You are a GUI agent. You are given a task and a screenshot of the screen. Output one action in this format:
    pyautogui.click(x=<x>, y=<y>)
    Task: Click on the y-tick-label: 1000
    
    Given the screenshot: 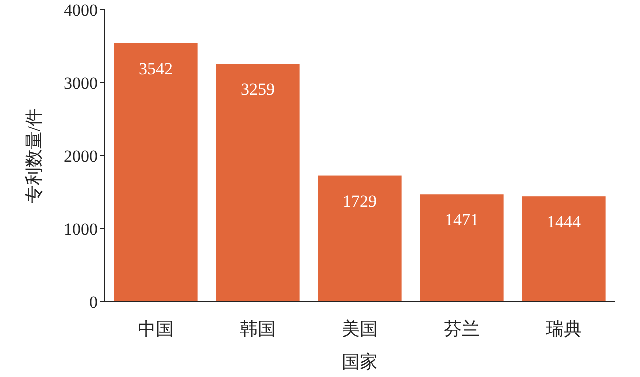 What is the action you would take?
    pyautogui.click(x=81, y=229)
    